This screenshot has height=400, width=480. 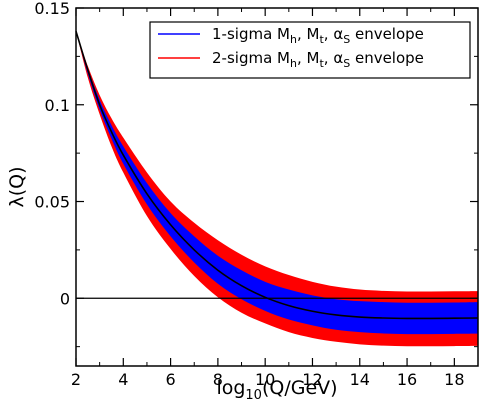 What do you see at coordinates (170, 379) in the screenshot?
I see `x-tick-label: 6` at bounding box center [170, 379].